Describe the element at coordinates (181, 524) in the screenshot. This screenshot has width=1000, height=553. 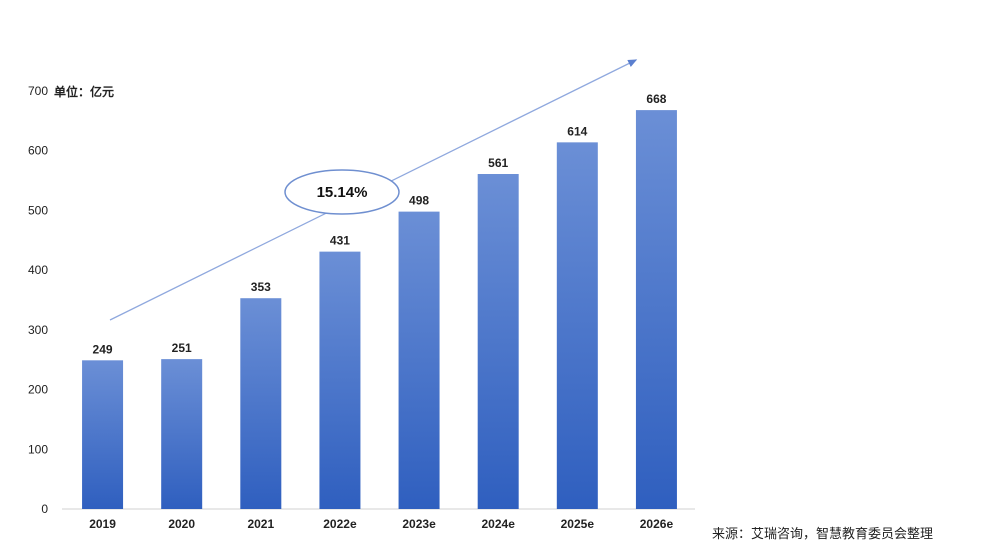
I see `x-tick-label: 2020` at that location.